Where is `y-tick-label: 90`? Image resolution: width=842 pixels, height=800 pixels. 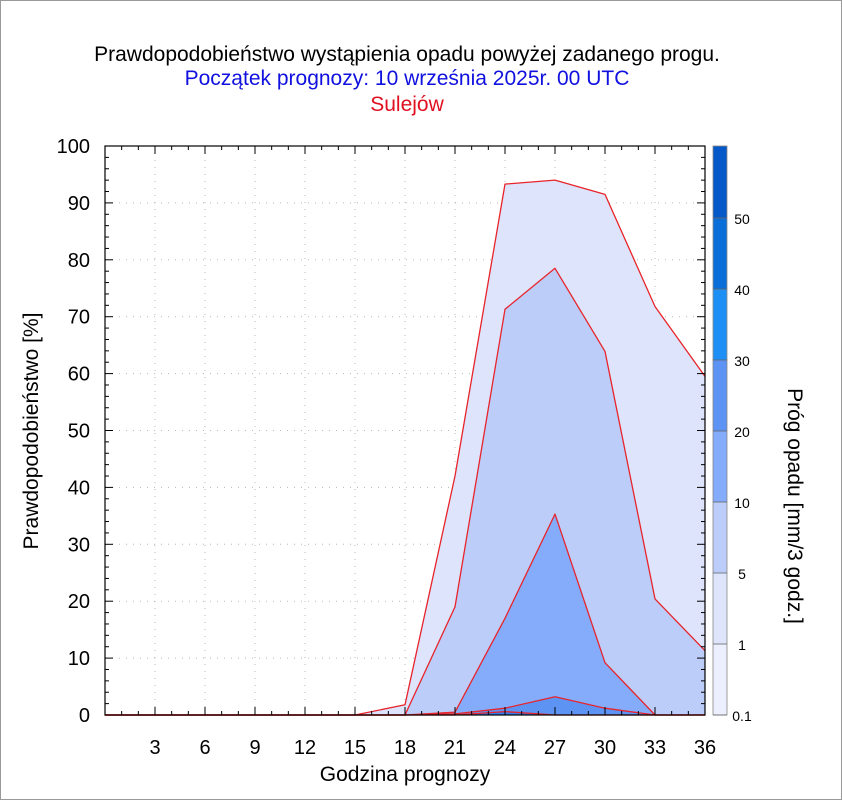 y-tick-label: 90 is located at coordinates (79, 204).